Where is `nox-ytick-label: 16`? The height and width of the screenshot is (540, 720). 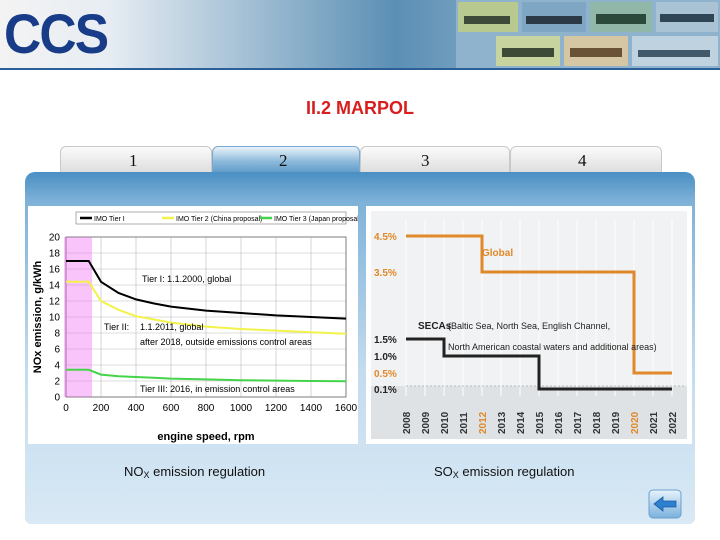
nox-ytick-label: 16 is located at coordinates (55, 270).